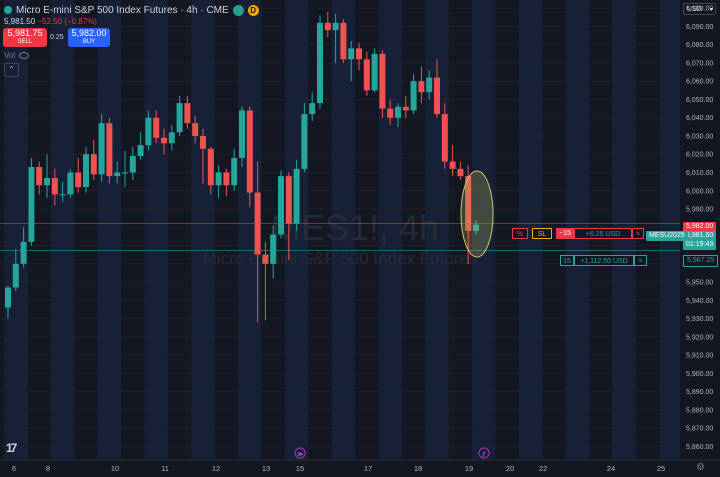 This screenshot has height=477, width=720. What do you see at coordinates (11, 70) in the screenshot?
I see `collapse-button: ⌃` at bounding box center [11, 70].